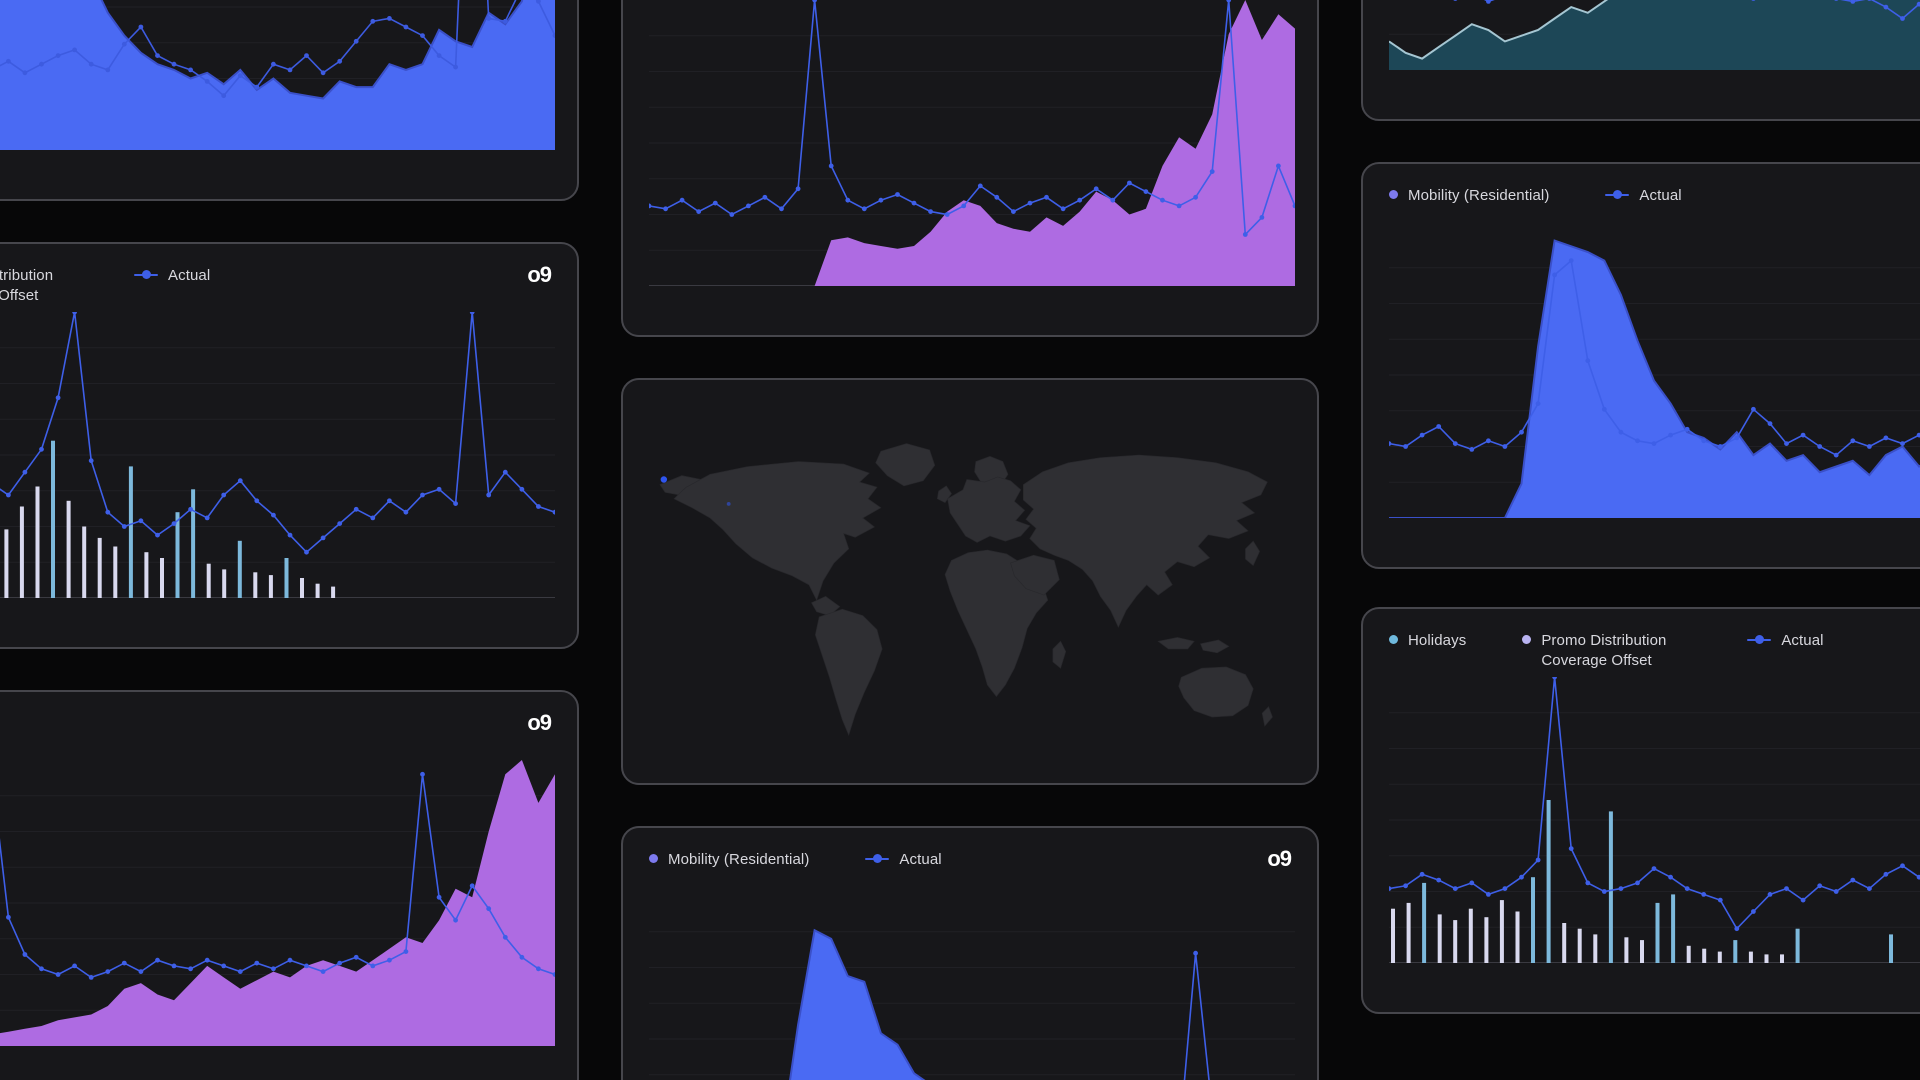  Describe the element at coordinates (1145, 541) in the screenshot. I see `map-asia` at that location.